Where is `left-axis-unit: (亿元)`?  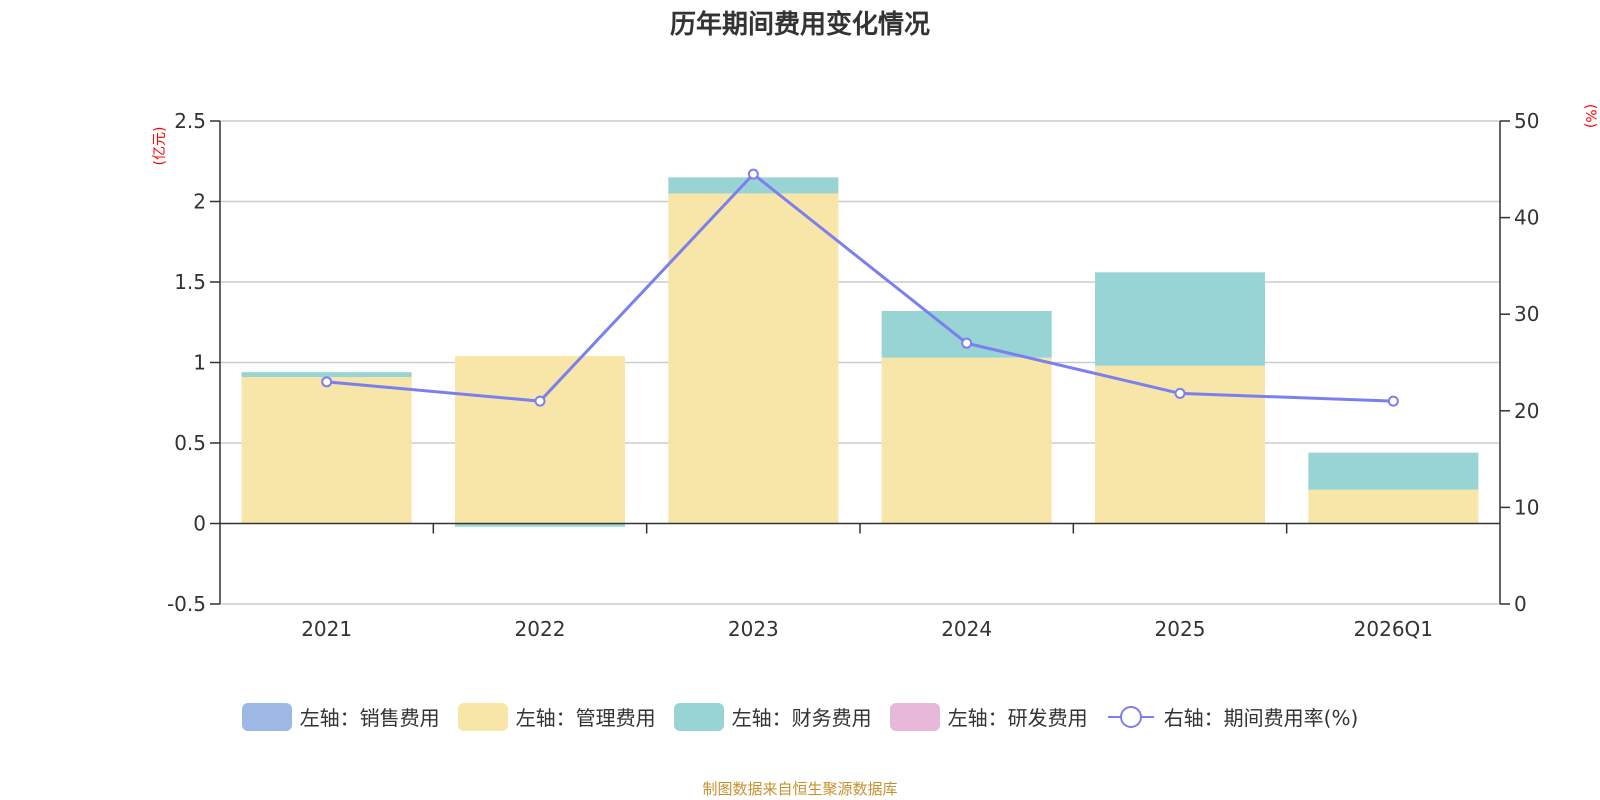 left-axis-unit: (亿元) is located at coordinates (160, 146).